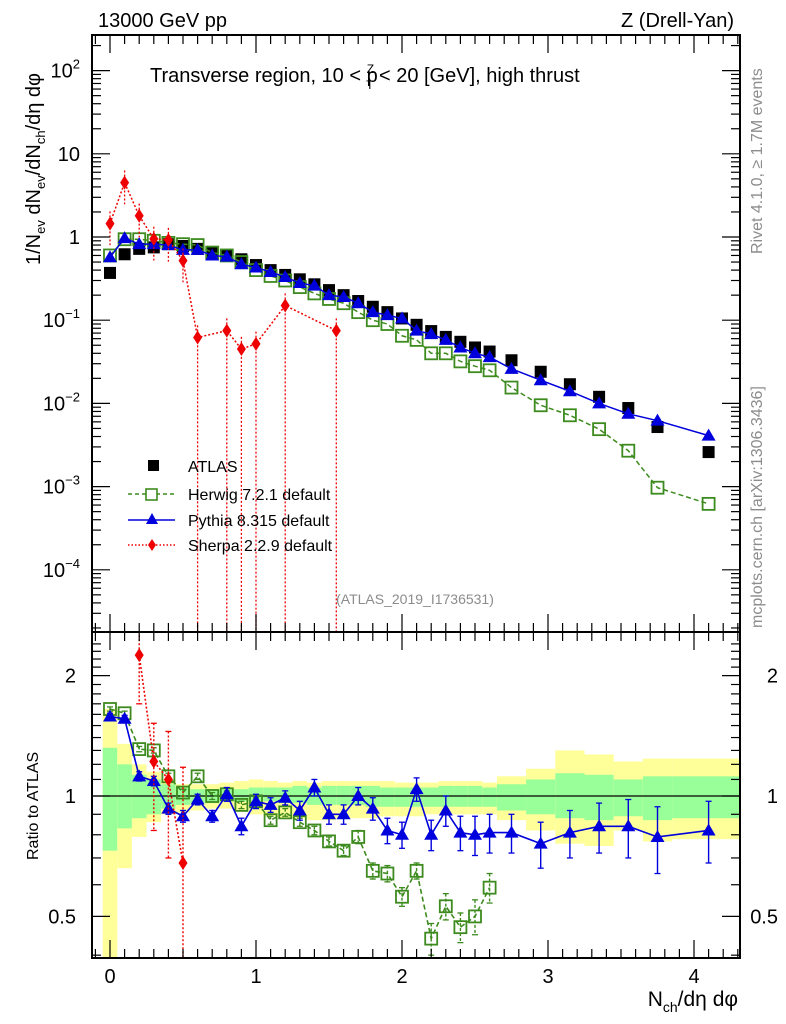  Describe the element at coordinates (33, 806) in the screenshot. I see `ratio-y-axis-label: Ratio to ATLAS` at that location.